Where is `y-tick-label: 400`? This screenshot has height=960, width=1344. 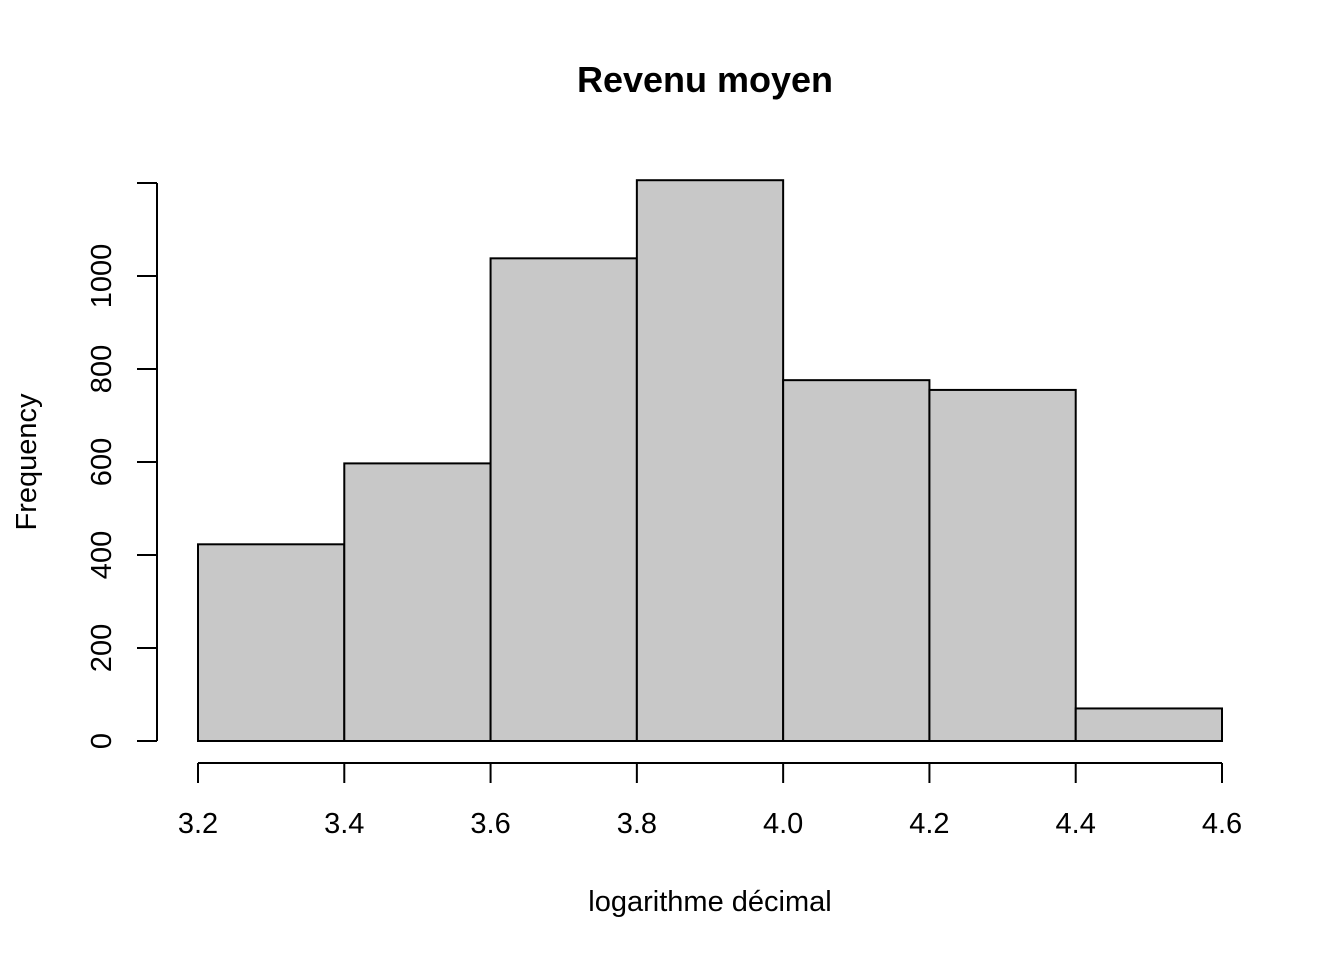
y-tick-label: 400 is located at coordinates (102, 555).